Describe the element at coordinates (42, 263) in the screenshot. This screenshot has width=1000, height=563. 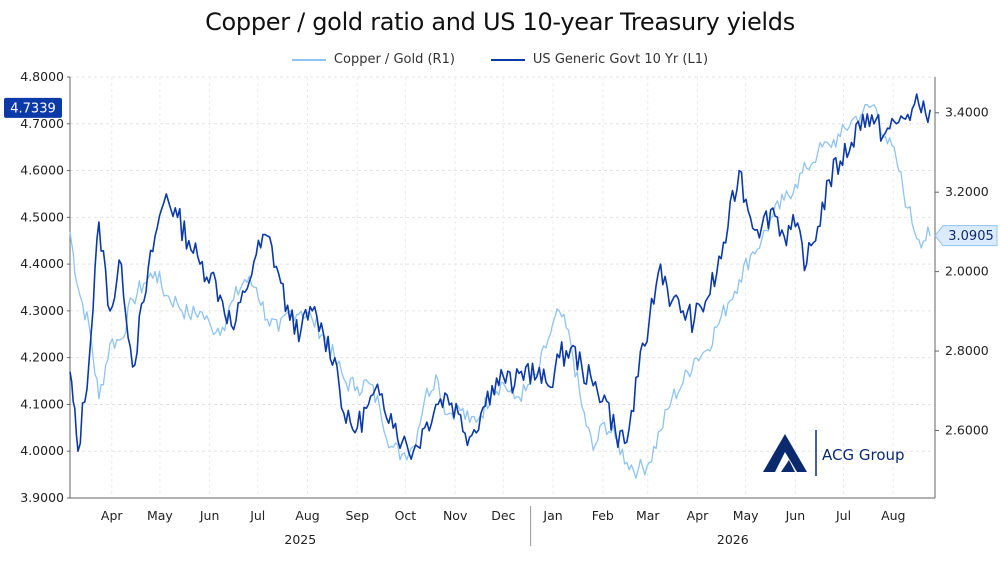
I see `left-axis-tick-label: 4.4000` at that location.